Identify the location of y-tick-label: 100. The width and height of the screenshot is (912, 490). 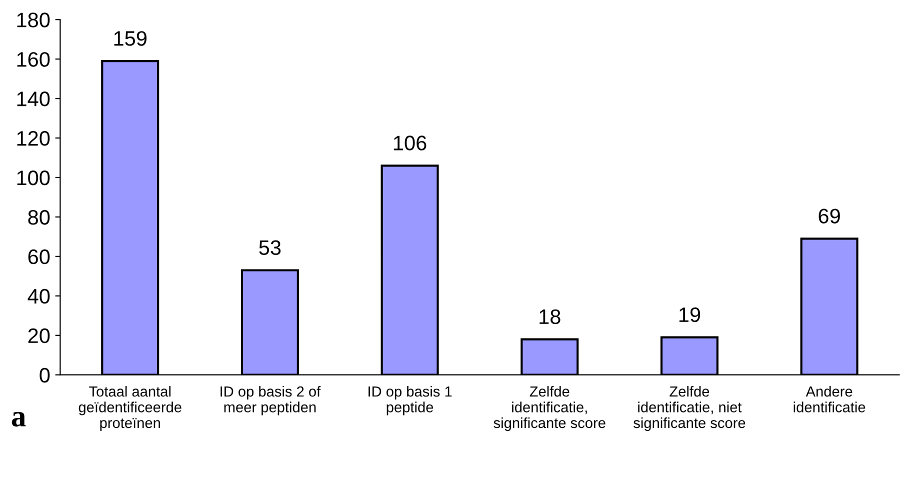
(33, 178).